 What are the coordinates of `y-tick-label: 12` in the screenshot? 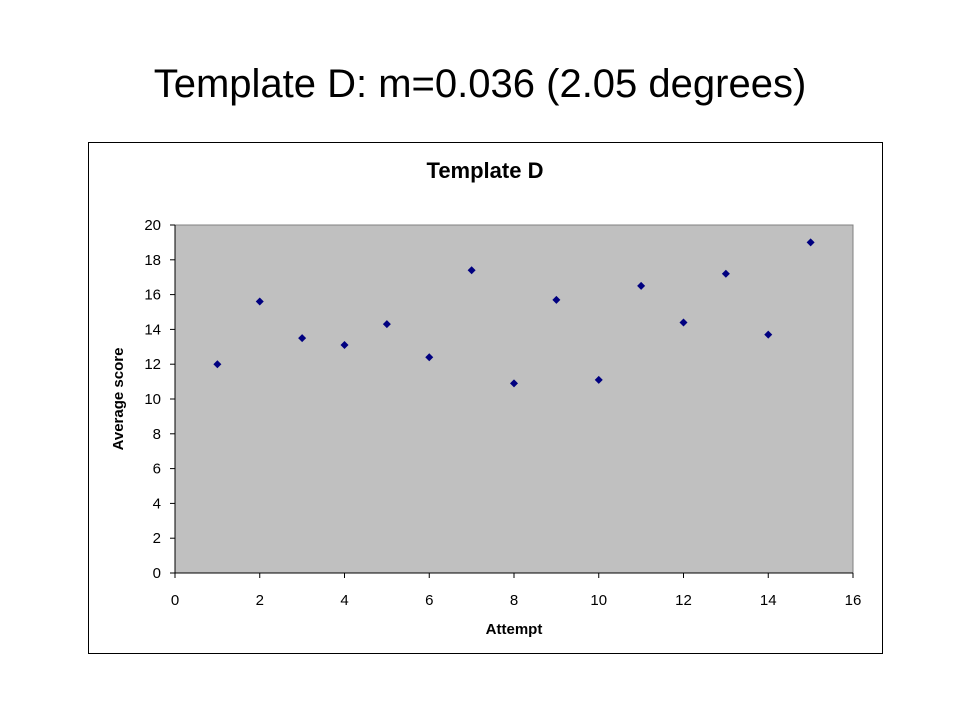 It's located at (152, 364).